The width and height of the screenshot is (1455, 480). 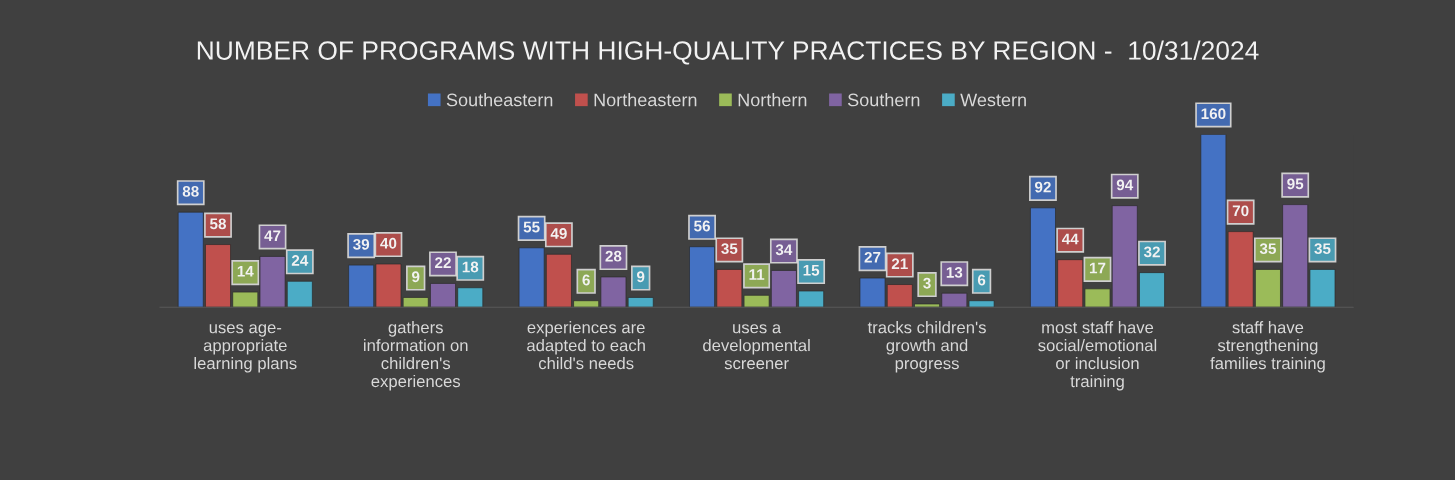 I want to click on data-label: 56, so click(x=702, y=226).